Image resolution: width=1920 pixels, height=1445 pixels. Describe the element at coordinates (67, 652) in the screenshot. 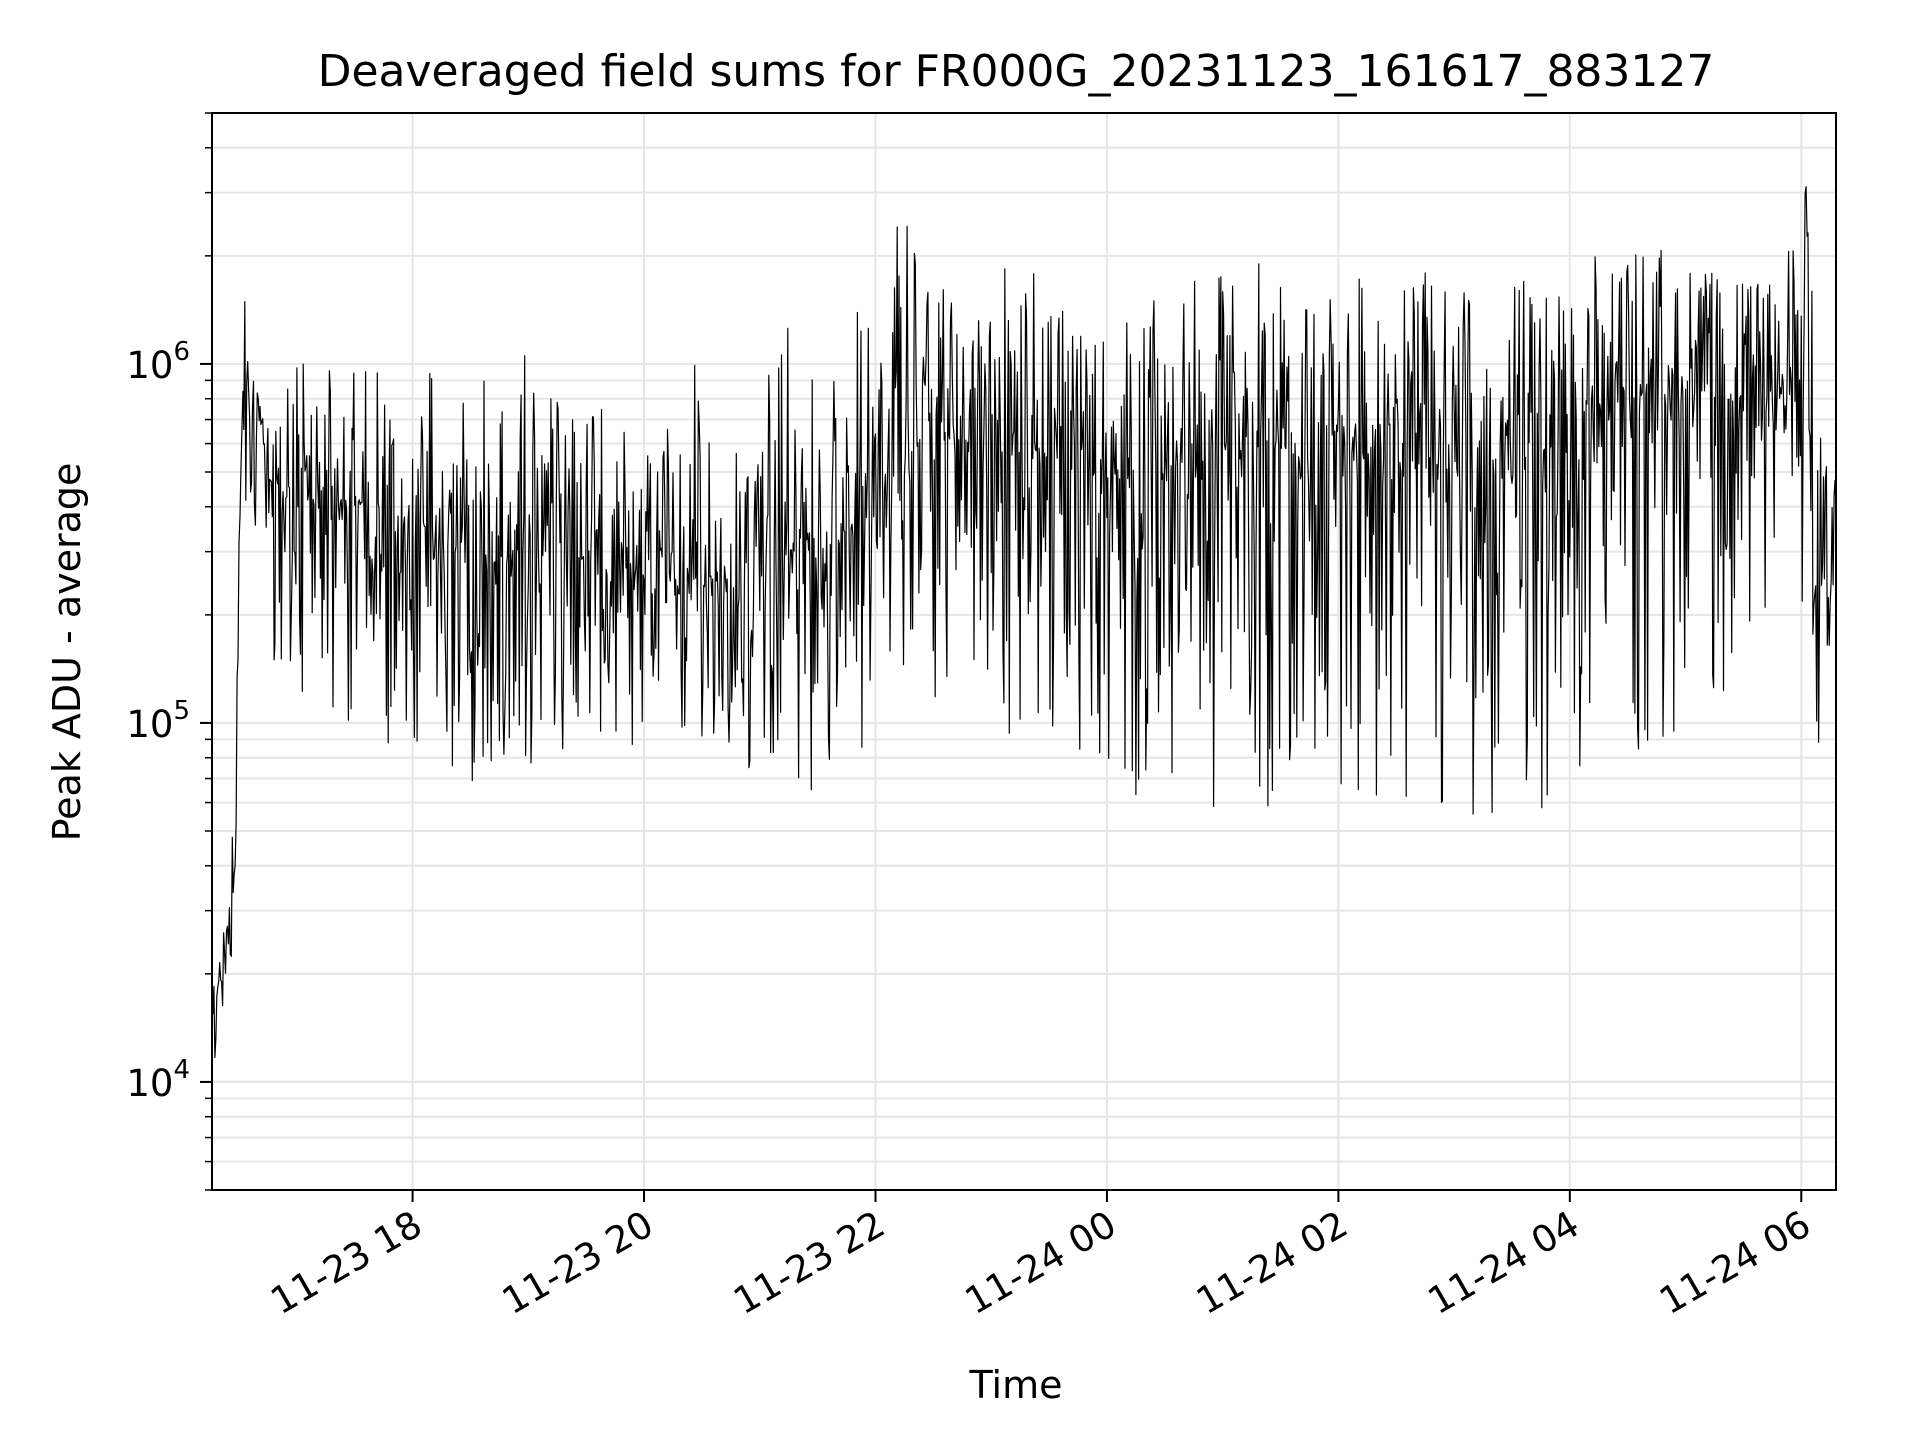

I see `y-axis-label: Peak ADU - average` at that location.